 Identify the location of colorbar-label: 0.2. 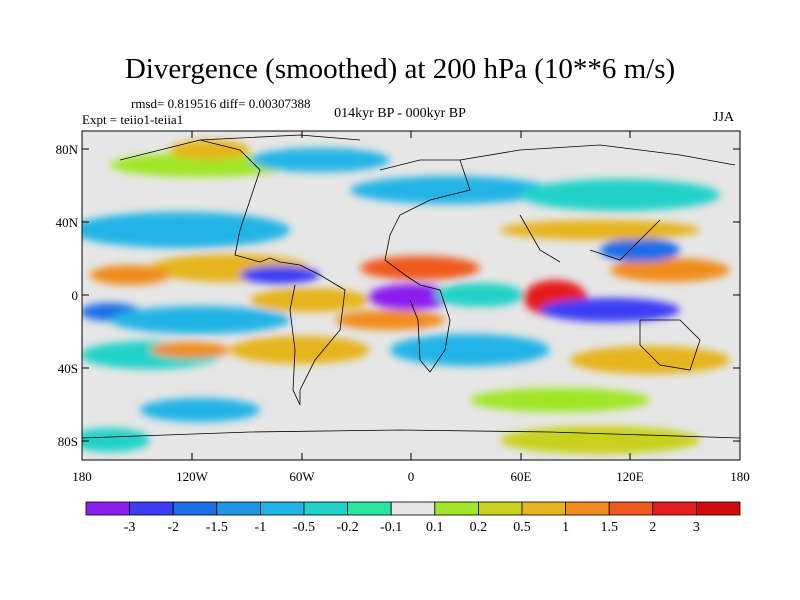
(478, 527).